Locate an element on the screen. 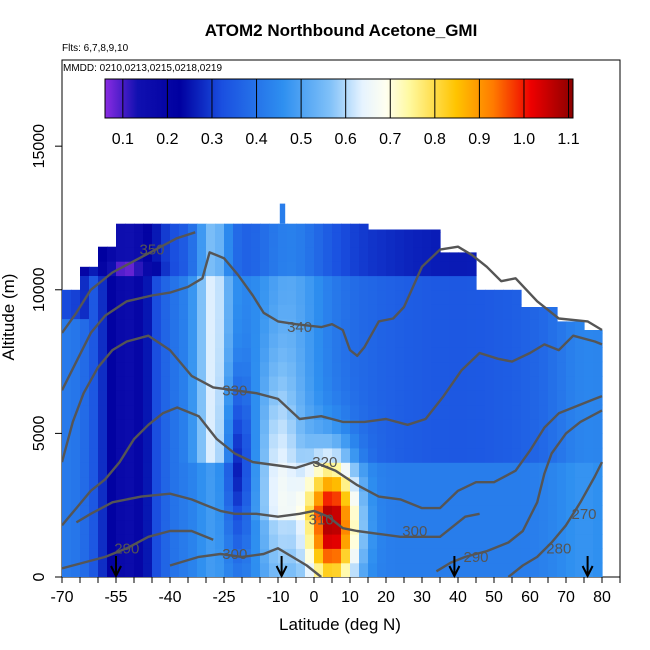  x-tick-label: -10 is located at coordinates (277, 597).